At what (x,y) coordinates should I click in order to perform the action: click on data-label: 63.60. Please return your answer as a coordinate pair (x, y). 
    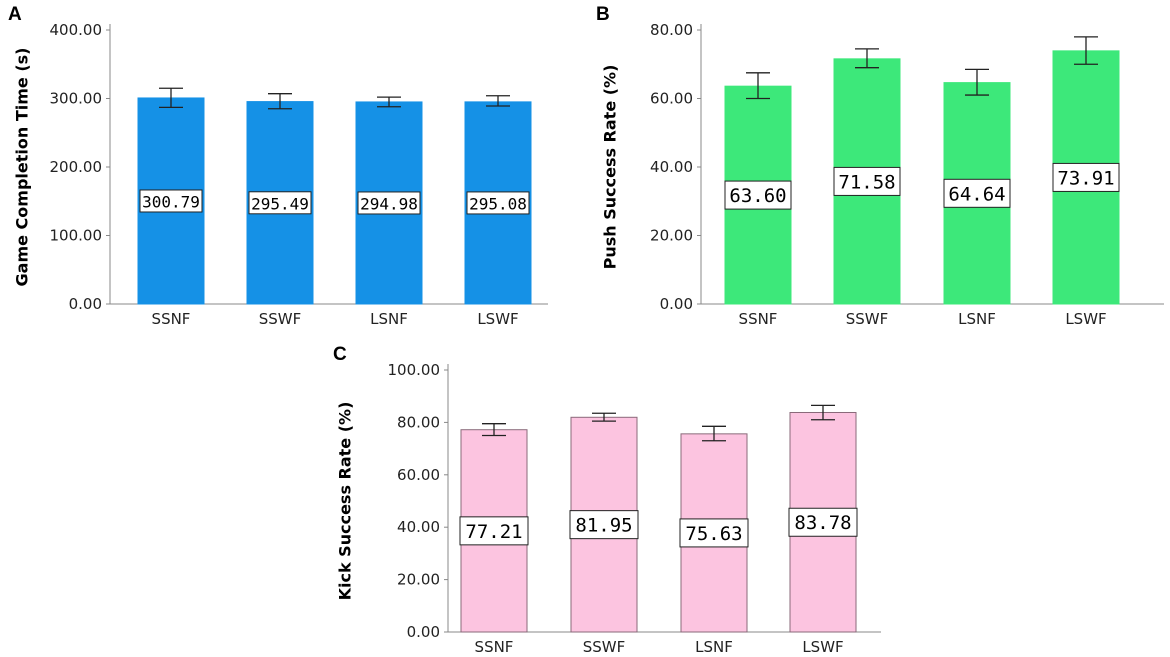
    Looking at the image, I should click on (757, 196).